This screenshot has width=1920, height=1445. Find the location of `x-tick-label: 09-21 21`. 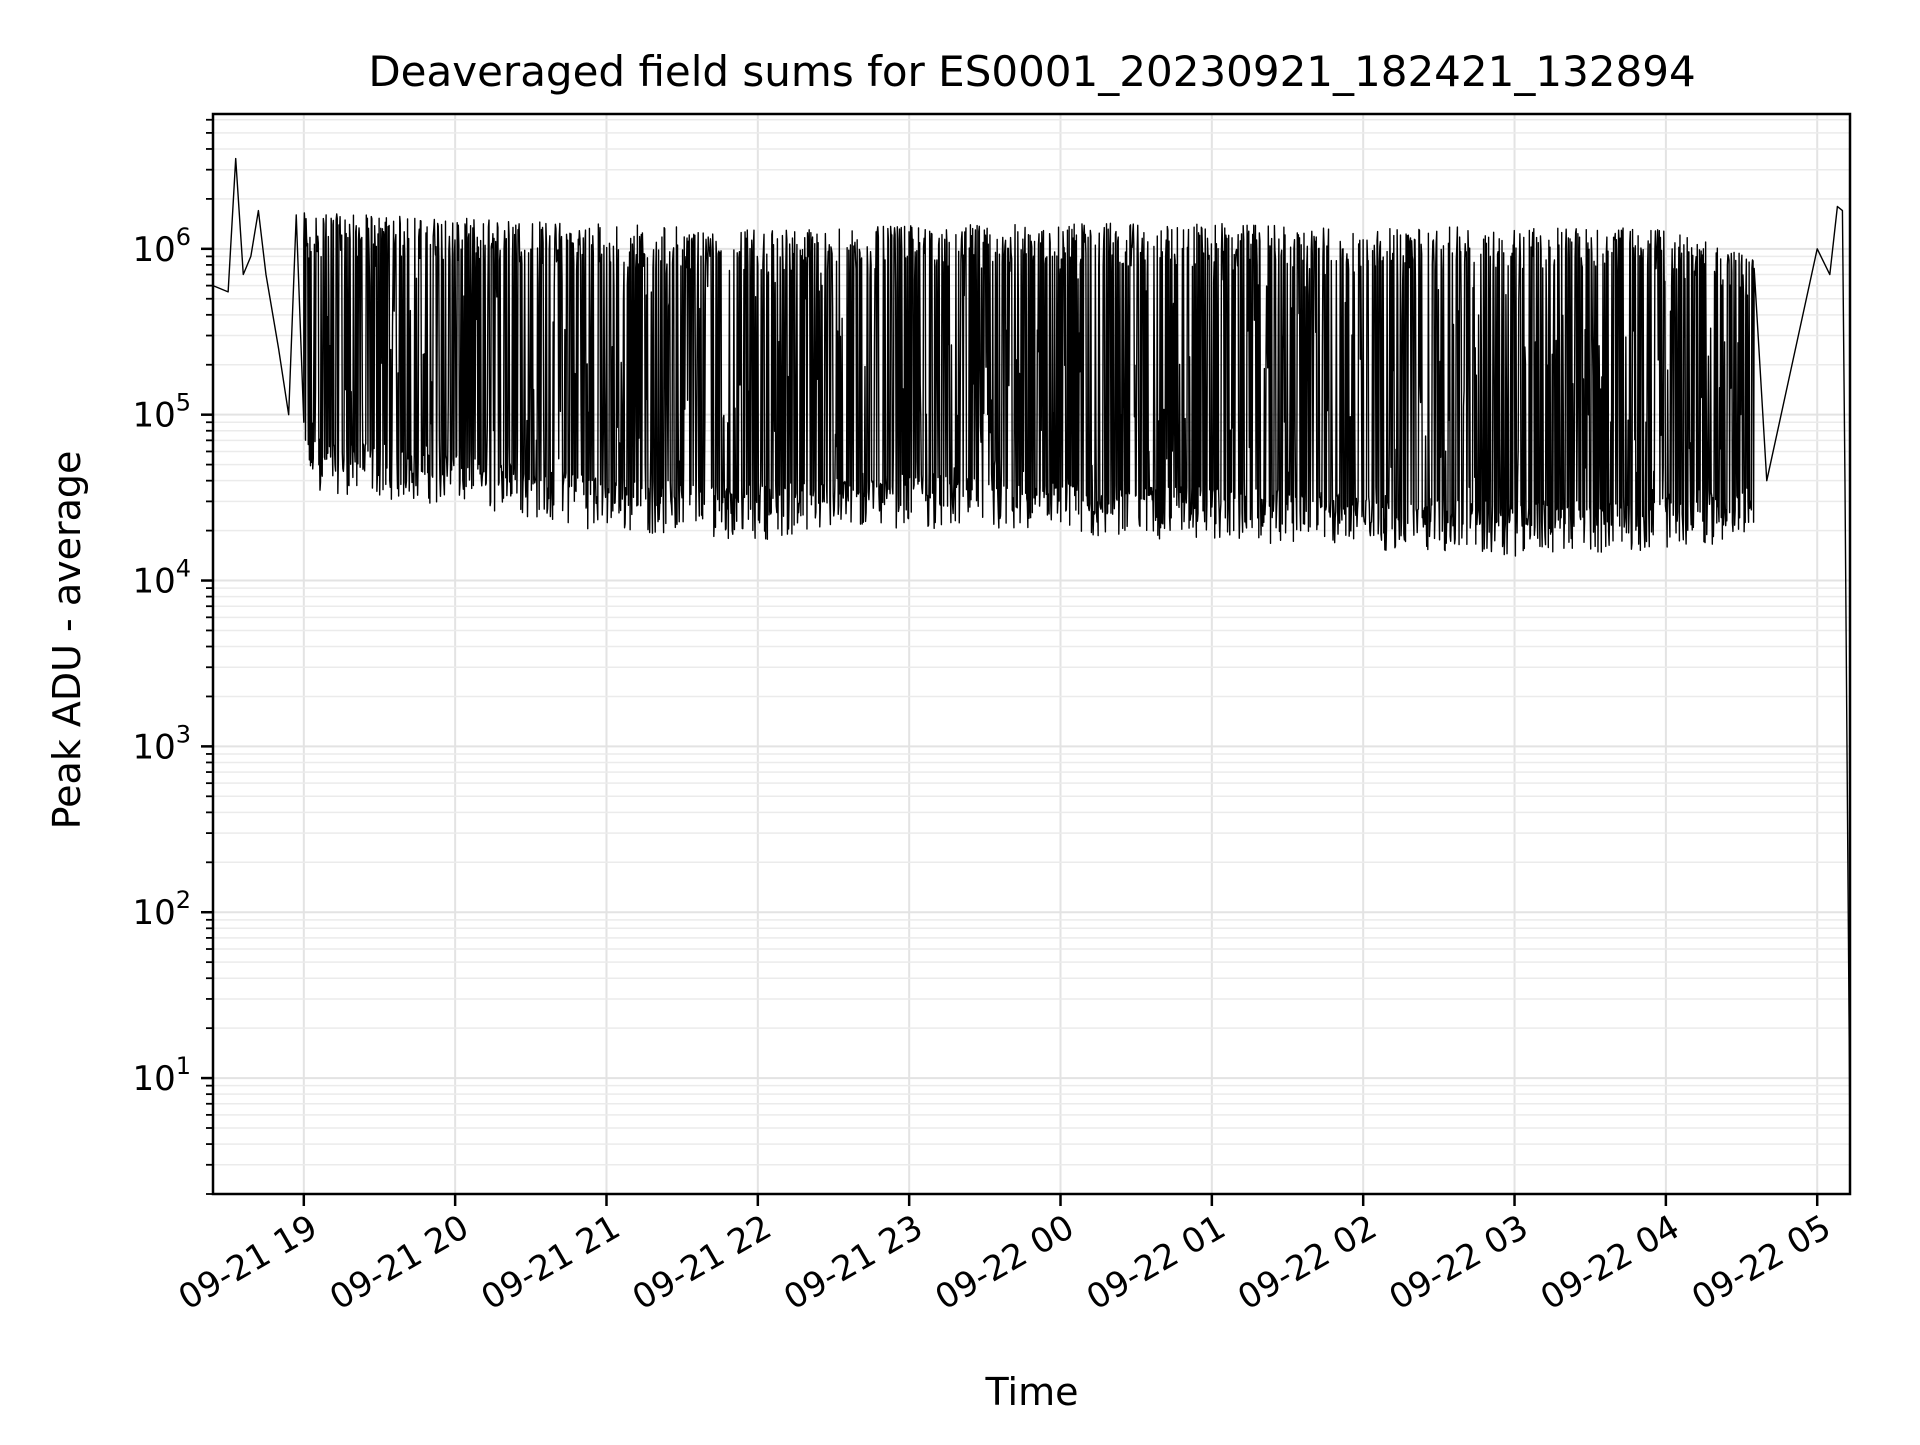

x-tick-label: 09-21 21 is located at coordinates (551, 1262).